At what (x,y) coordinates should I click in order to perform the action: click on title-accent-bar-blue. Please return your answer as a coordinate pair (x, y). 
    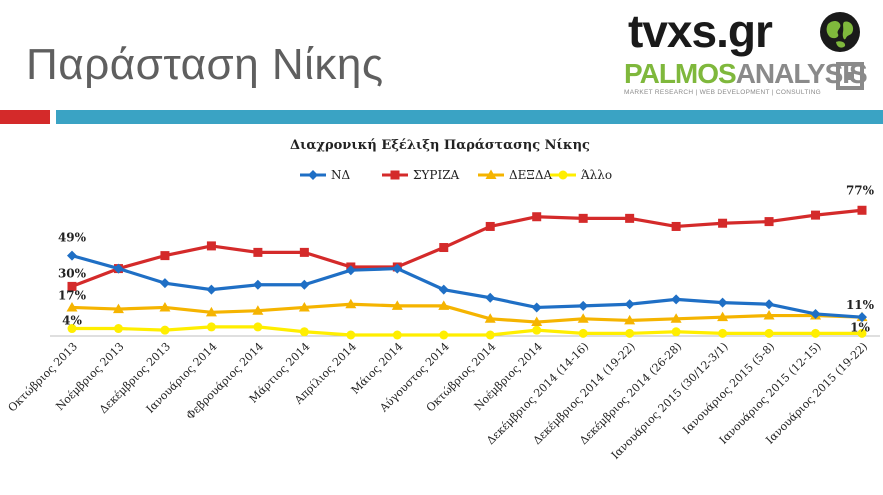
    Looking at the image, I should click on (469, 117).